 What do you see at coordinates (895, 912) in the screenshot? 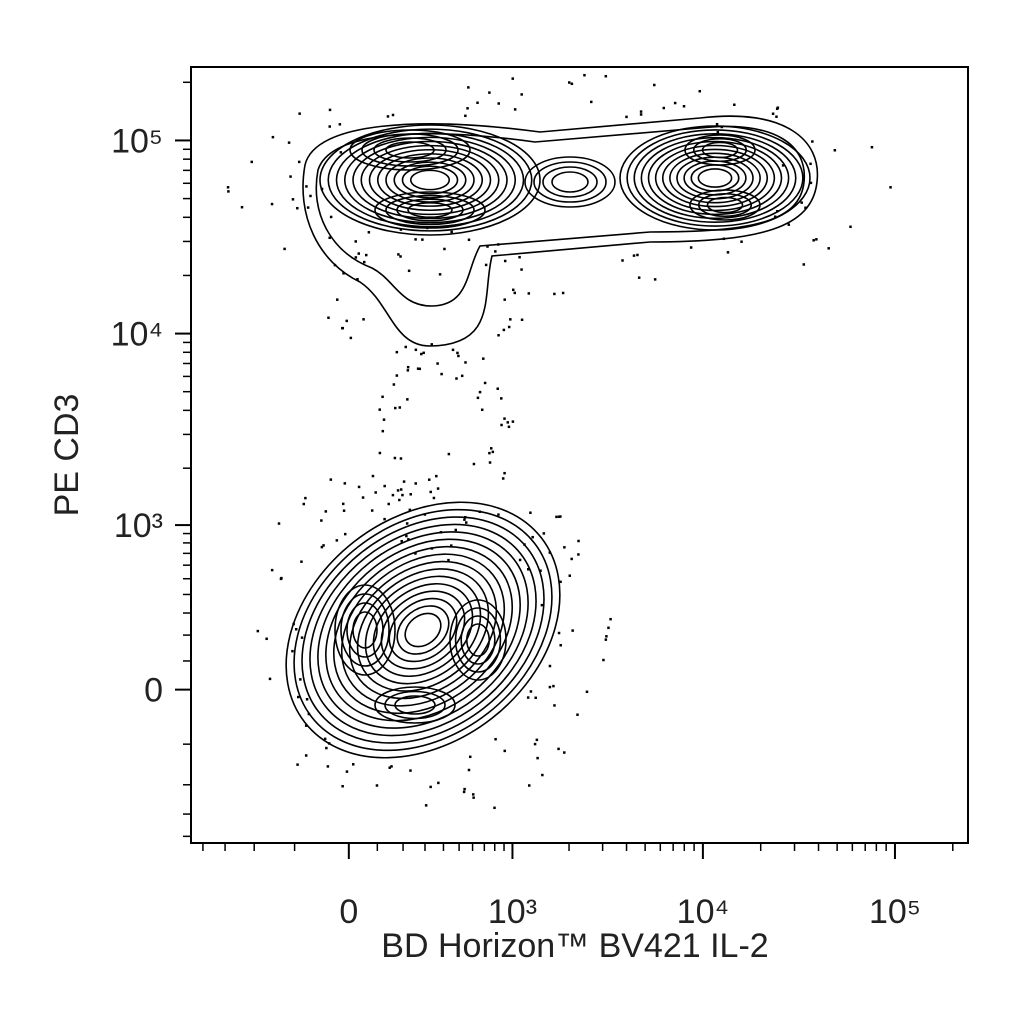
I see `x-tick-label: 10⁵` at bounding box center [895, 912].